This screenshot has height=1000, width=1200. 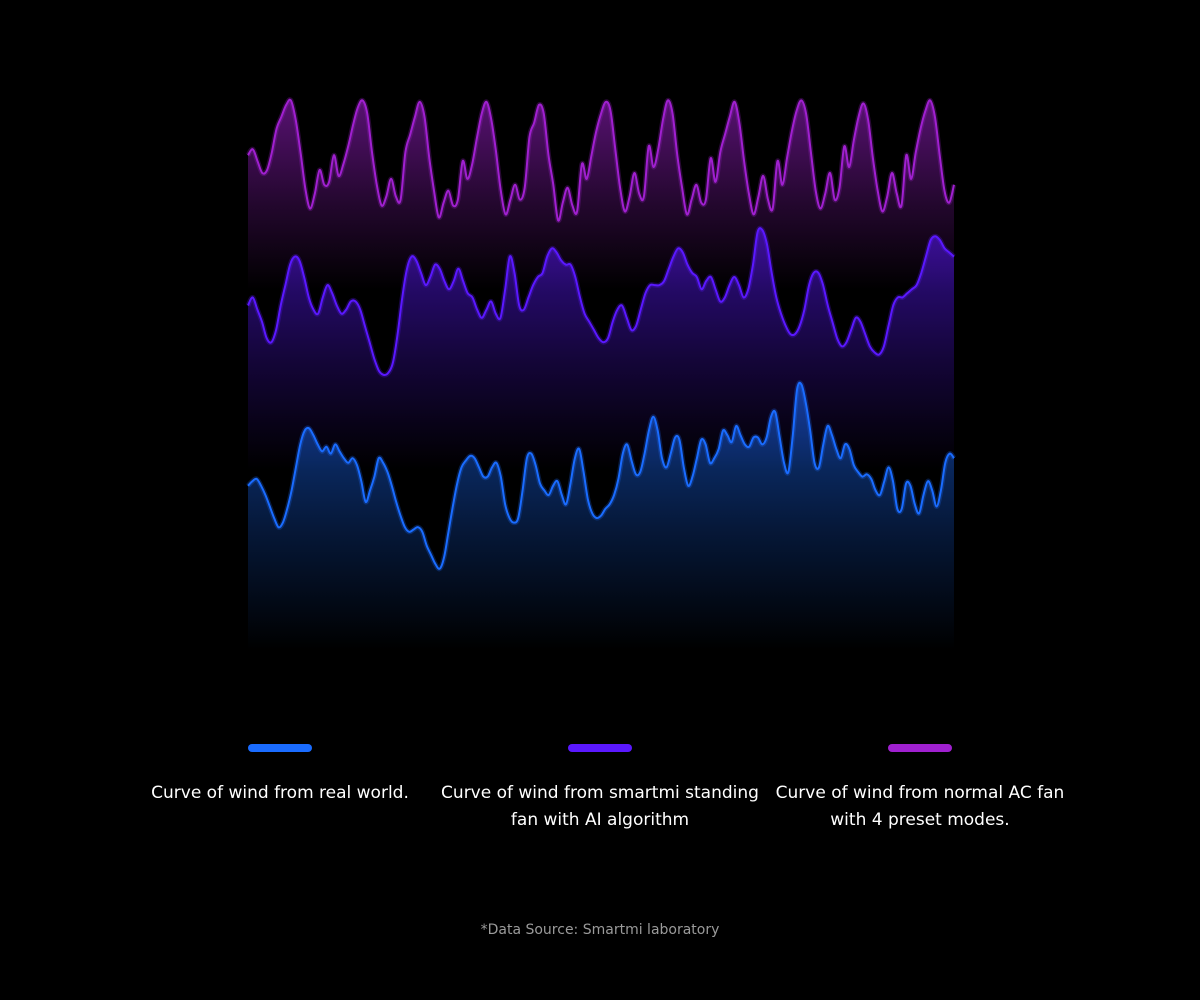 I want to click on series-line-real-world, so click(x=601, y=475).